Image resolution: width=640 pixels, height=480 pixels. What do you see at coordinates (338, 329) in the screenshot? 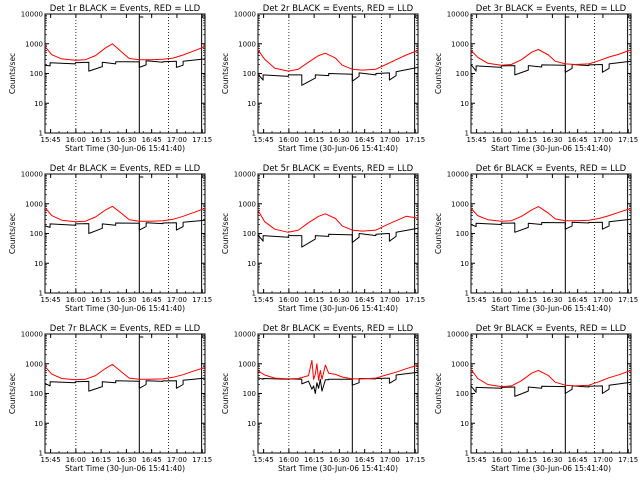
I see `chart-title: Det 8r BLACK = Events, RED = LLD` at bounding box center [338, 329].